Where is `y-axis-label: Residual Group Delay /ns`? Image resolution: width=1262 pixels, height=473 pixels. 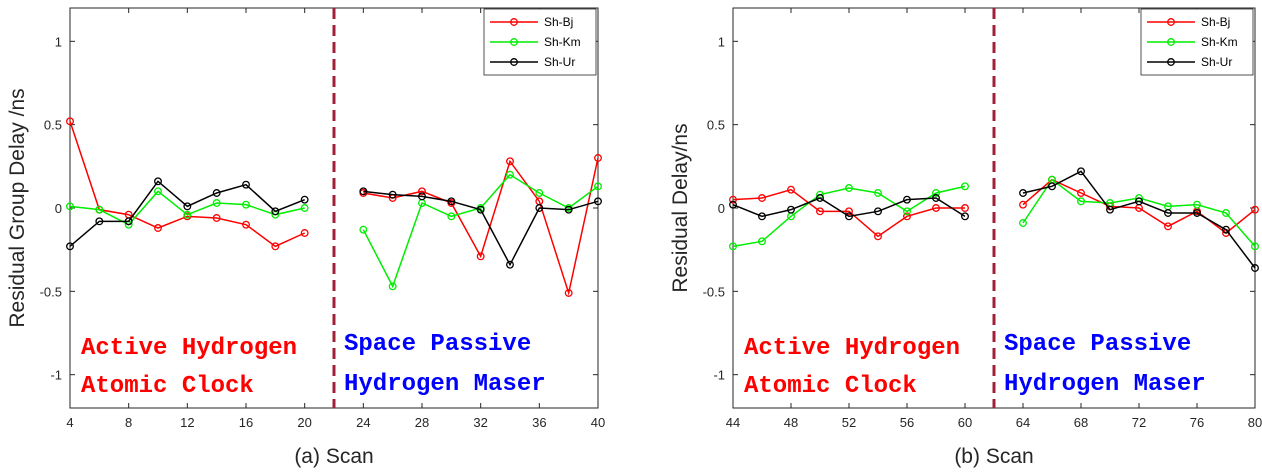 y-axis-label: Residual Group Delay /ns is located at coordinates (17, 207).